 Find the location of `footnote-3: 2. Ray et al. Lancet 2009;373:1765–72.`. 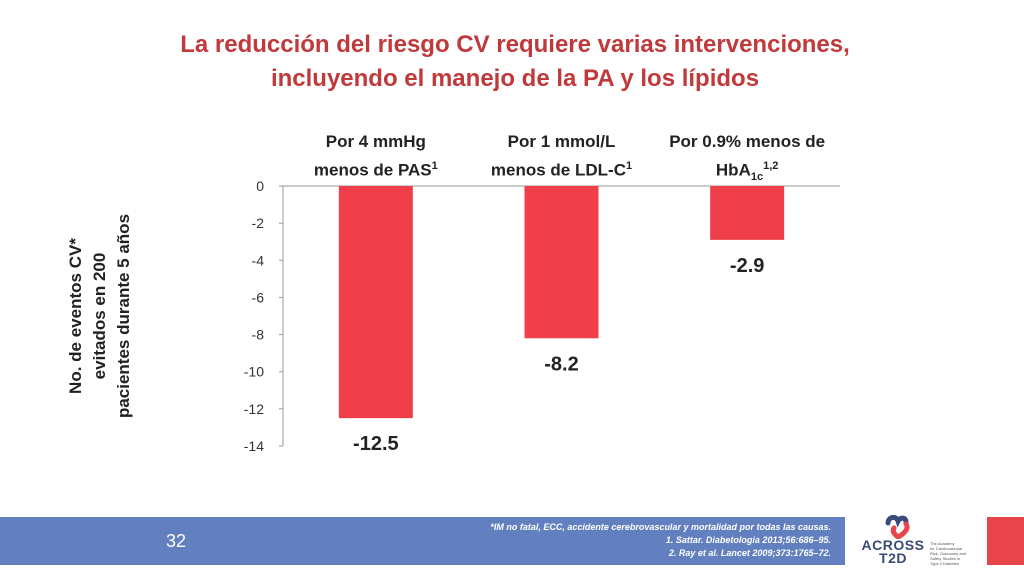

footnote-3: 2. Ray et al. Lancet 2009;373:1765–72. is located at coordinates (749, 553).